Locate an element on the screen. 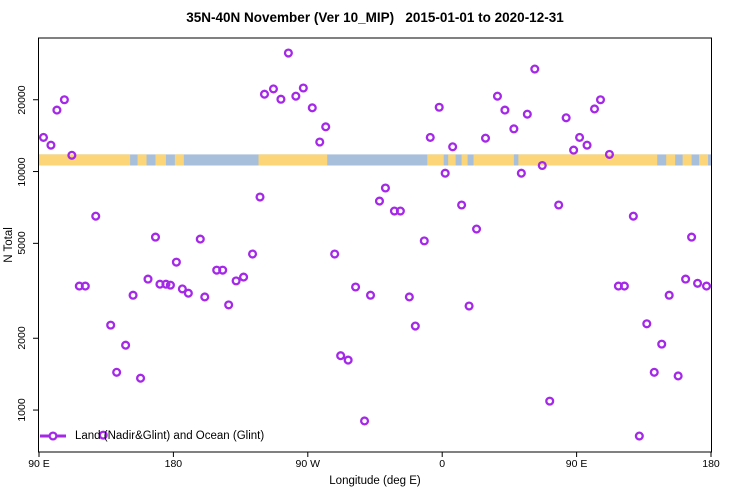  y-tick-label: 2000 is located at coordinates (22, 338).